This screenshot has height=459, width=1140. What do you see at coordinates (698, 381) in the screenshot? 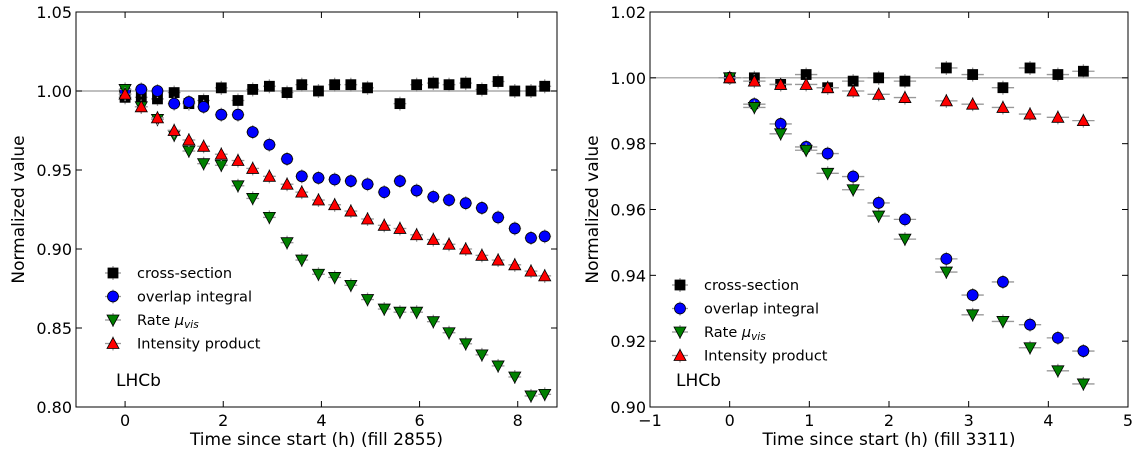
I see `lhcb-label: LHCb` at bounding box center [698, 381].